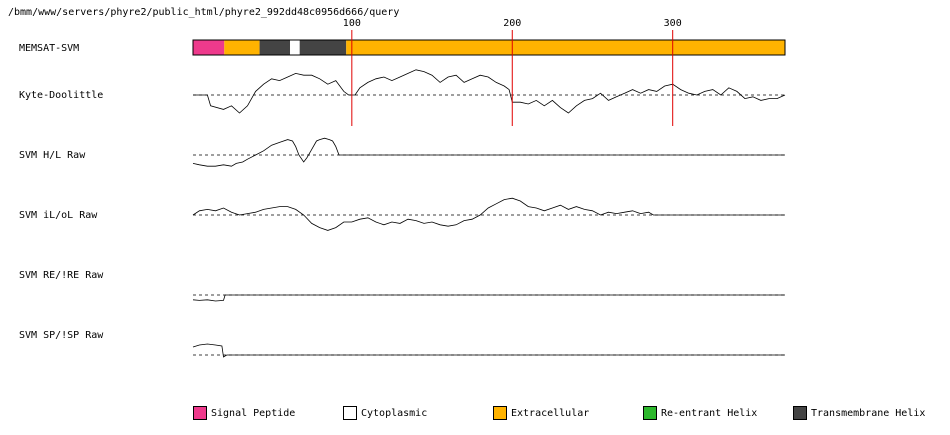 The height and width of the screenshot is (435, 950). I want to click on legend-item-cytoplasmic: Cytoplasmic, so click(385, 413).